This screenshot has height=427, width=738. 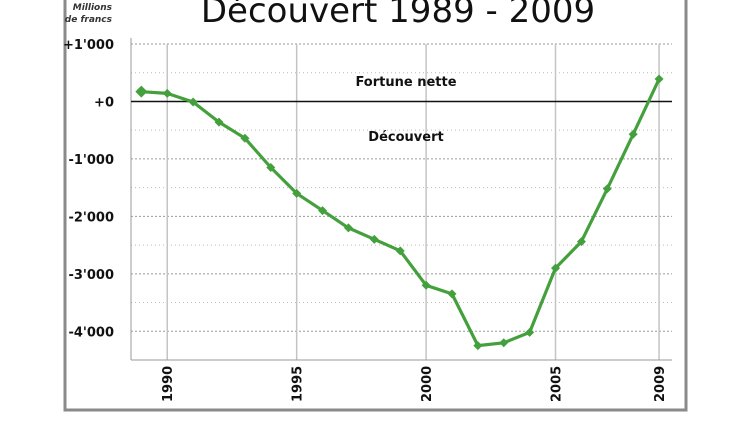 I want to click on data-point-2008, so click(x=633, y=134).